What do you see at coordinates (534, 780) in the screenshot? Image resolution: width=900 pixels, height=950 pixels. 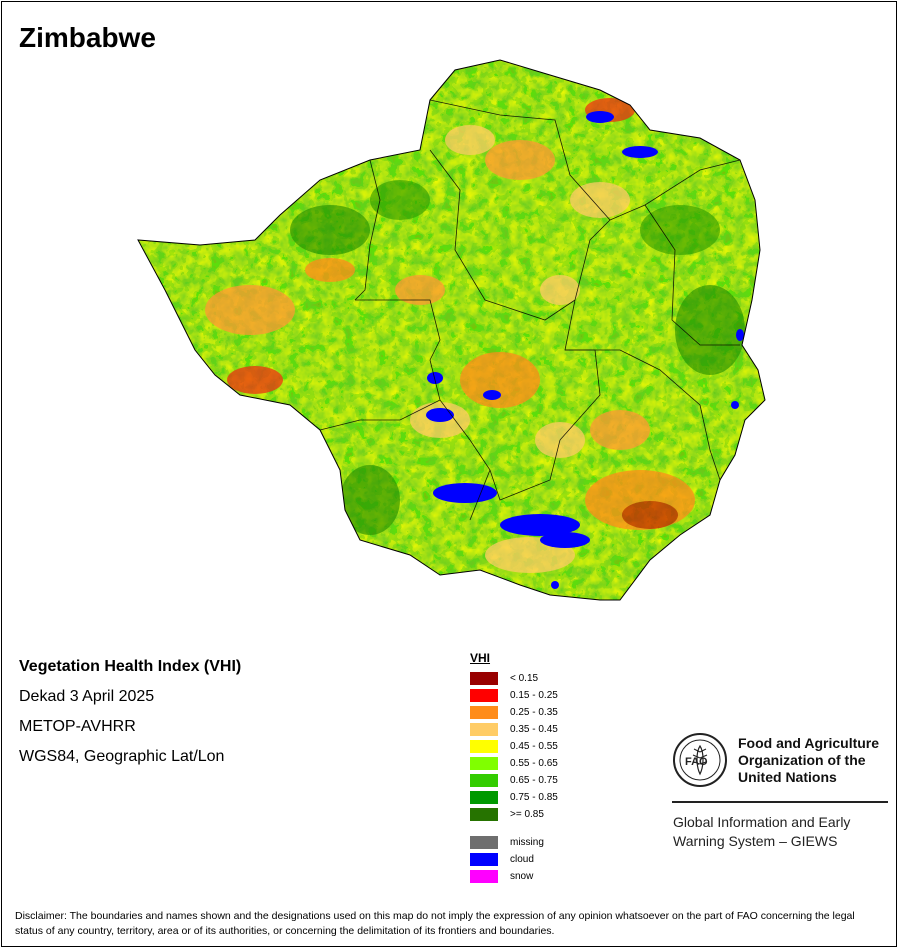 I see `legend-label: 0.65 - 0.75` at bounding box center [534, 780].